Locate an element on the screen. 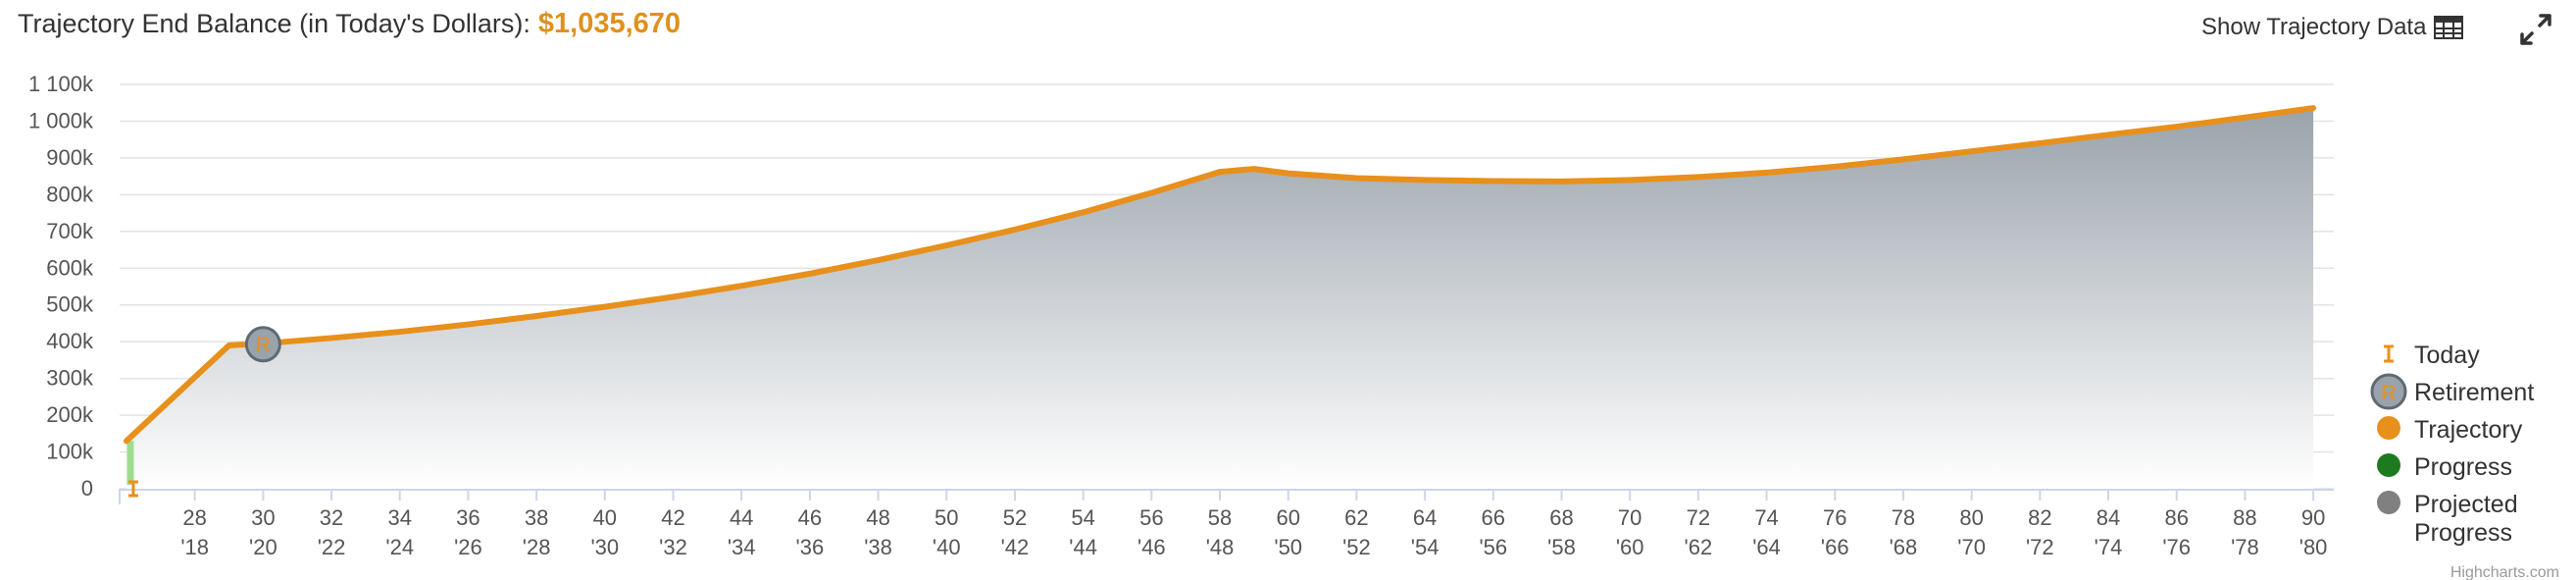  legend-item-today: Today is located at coordinates (2432, 356).